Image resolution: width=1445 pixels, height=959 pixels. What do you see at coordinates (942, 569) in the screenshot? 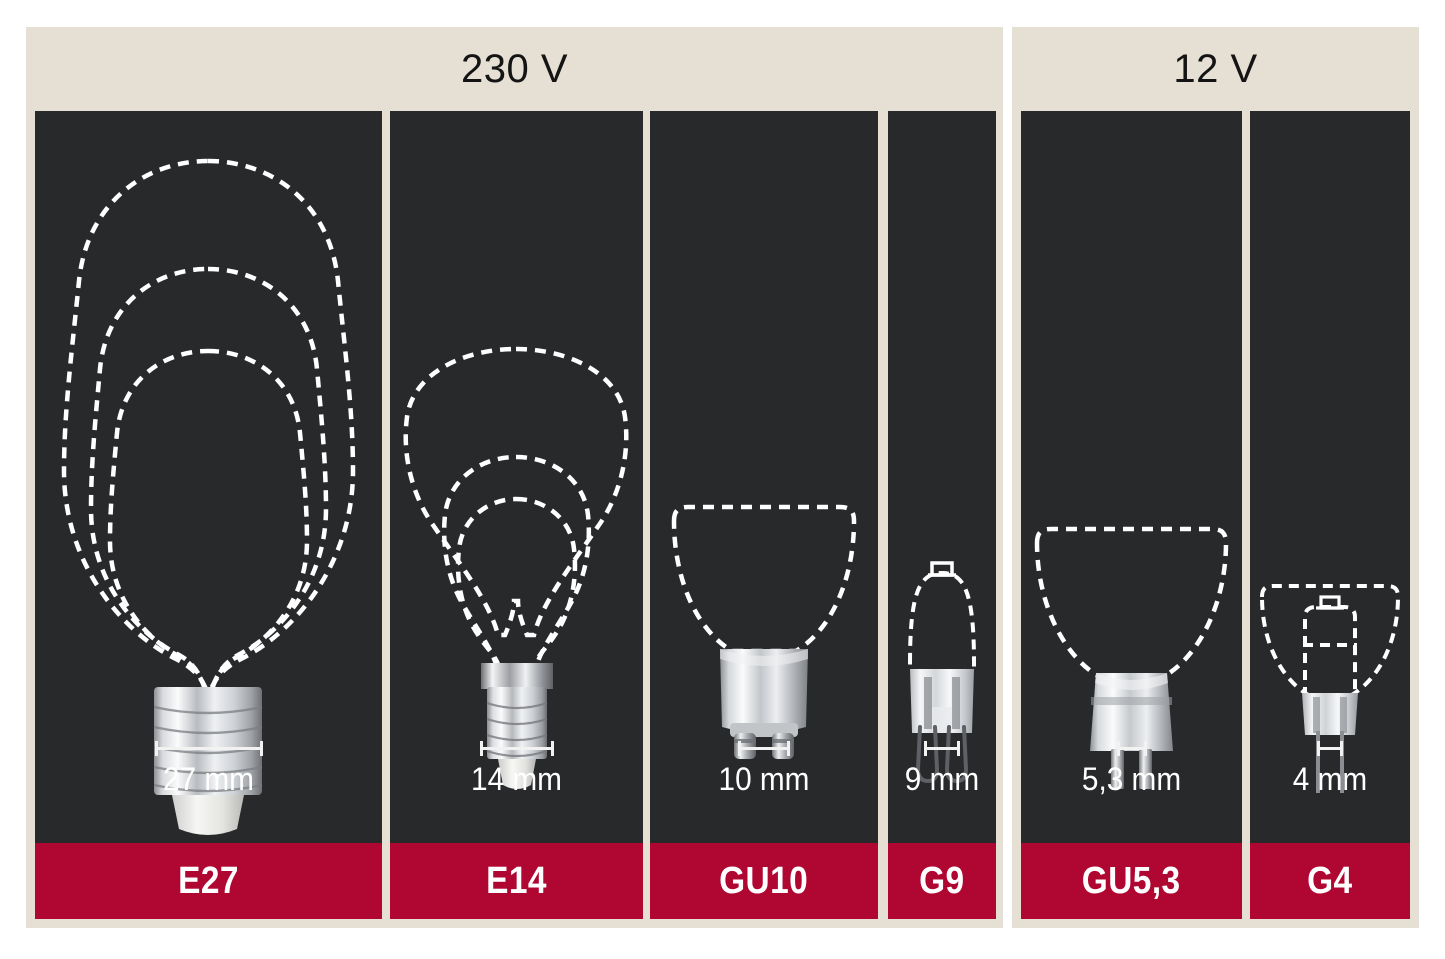
I see `g9-tip-nub` at bounding box center [942, 569].